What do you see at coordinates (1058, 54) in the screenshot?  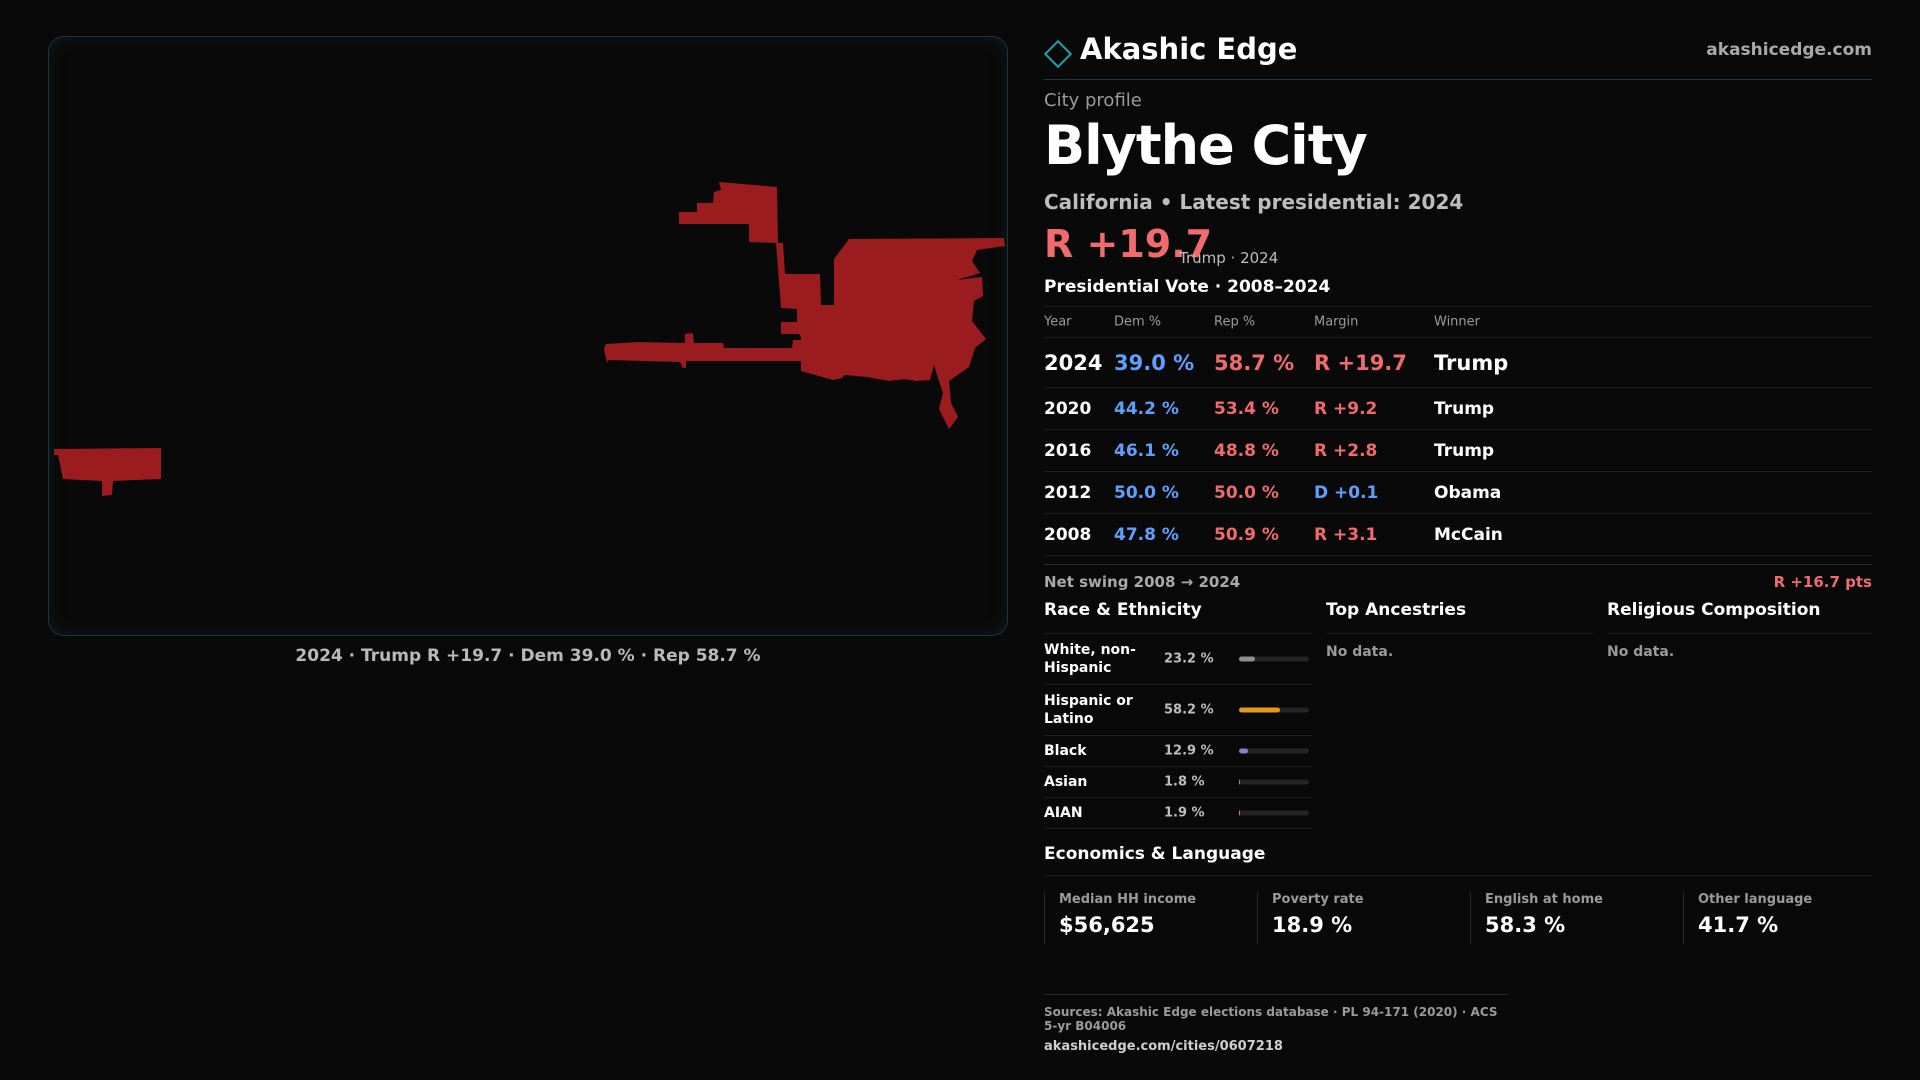 I see `diamond-icon` at bounding box center [1058, 54].